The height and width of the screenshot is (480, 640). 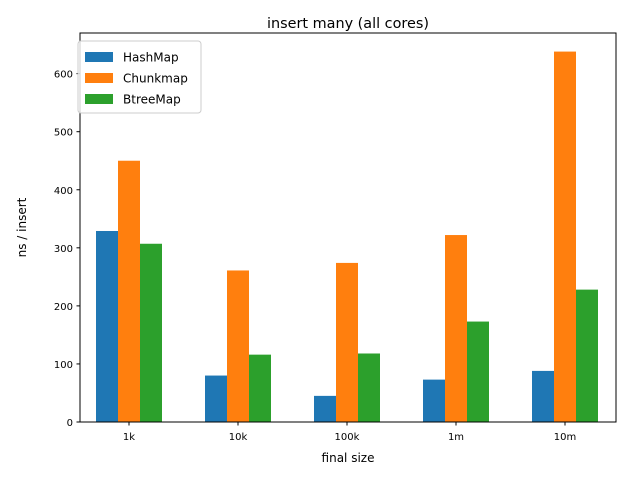 What do you see at coordinates (347, 342) in the screenshot?
I see `bar-chunkmap-100k` at bounding box center [347, 342].